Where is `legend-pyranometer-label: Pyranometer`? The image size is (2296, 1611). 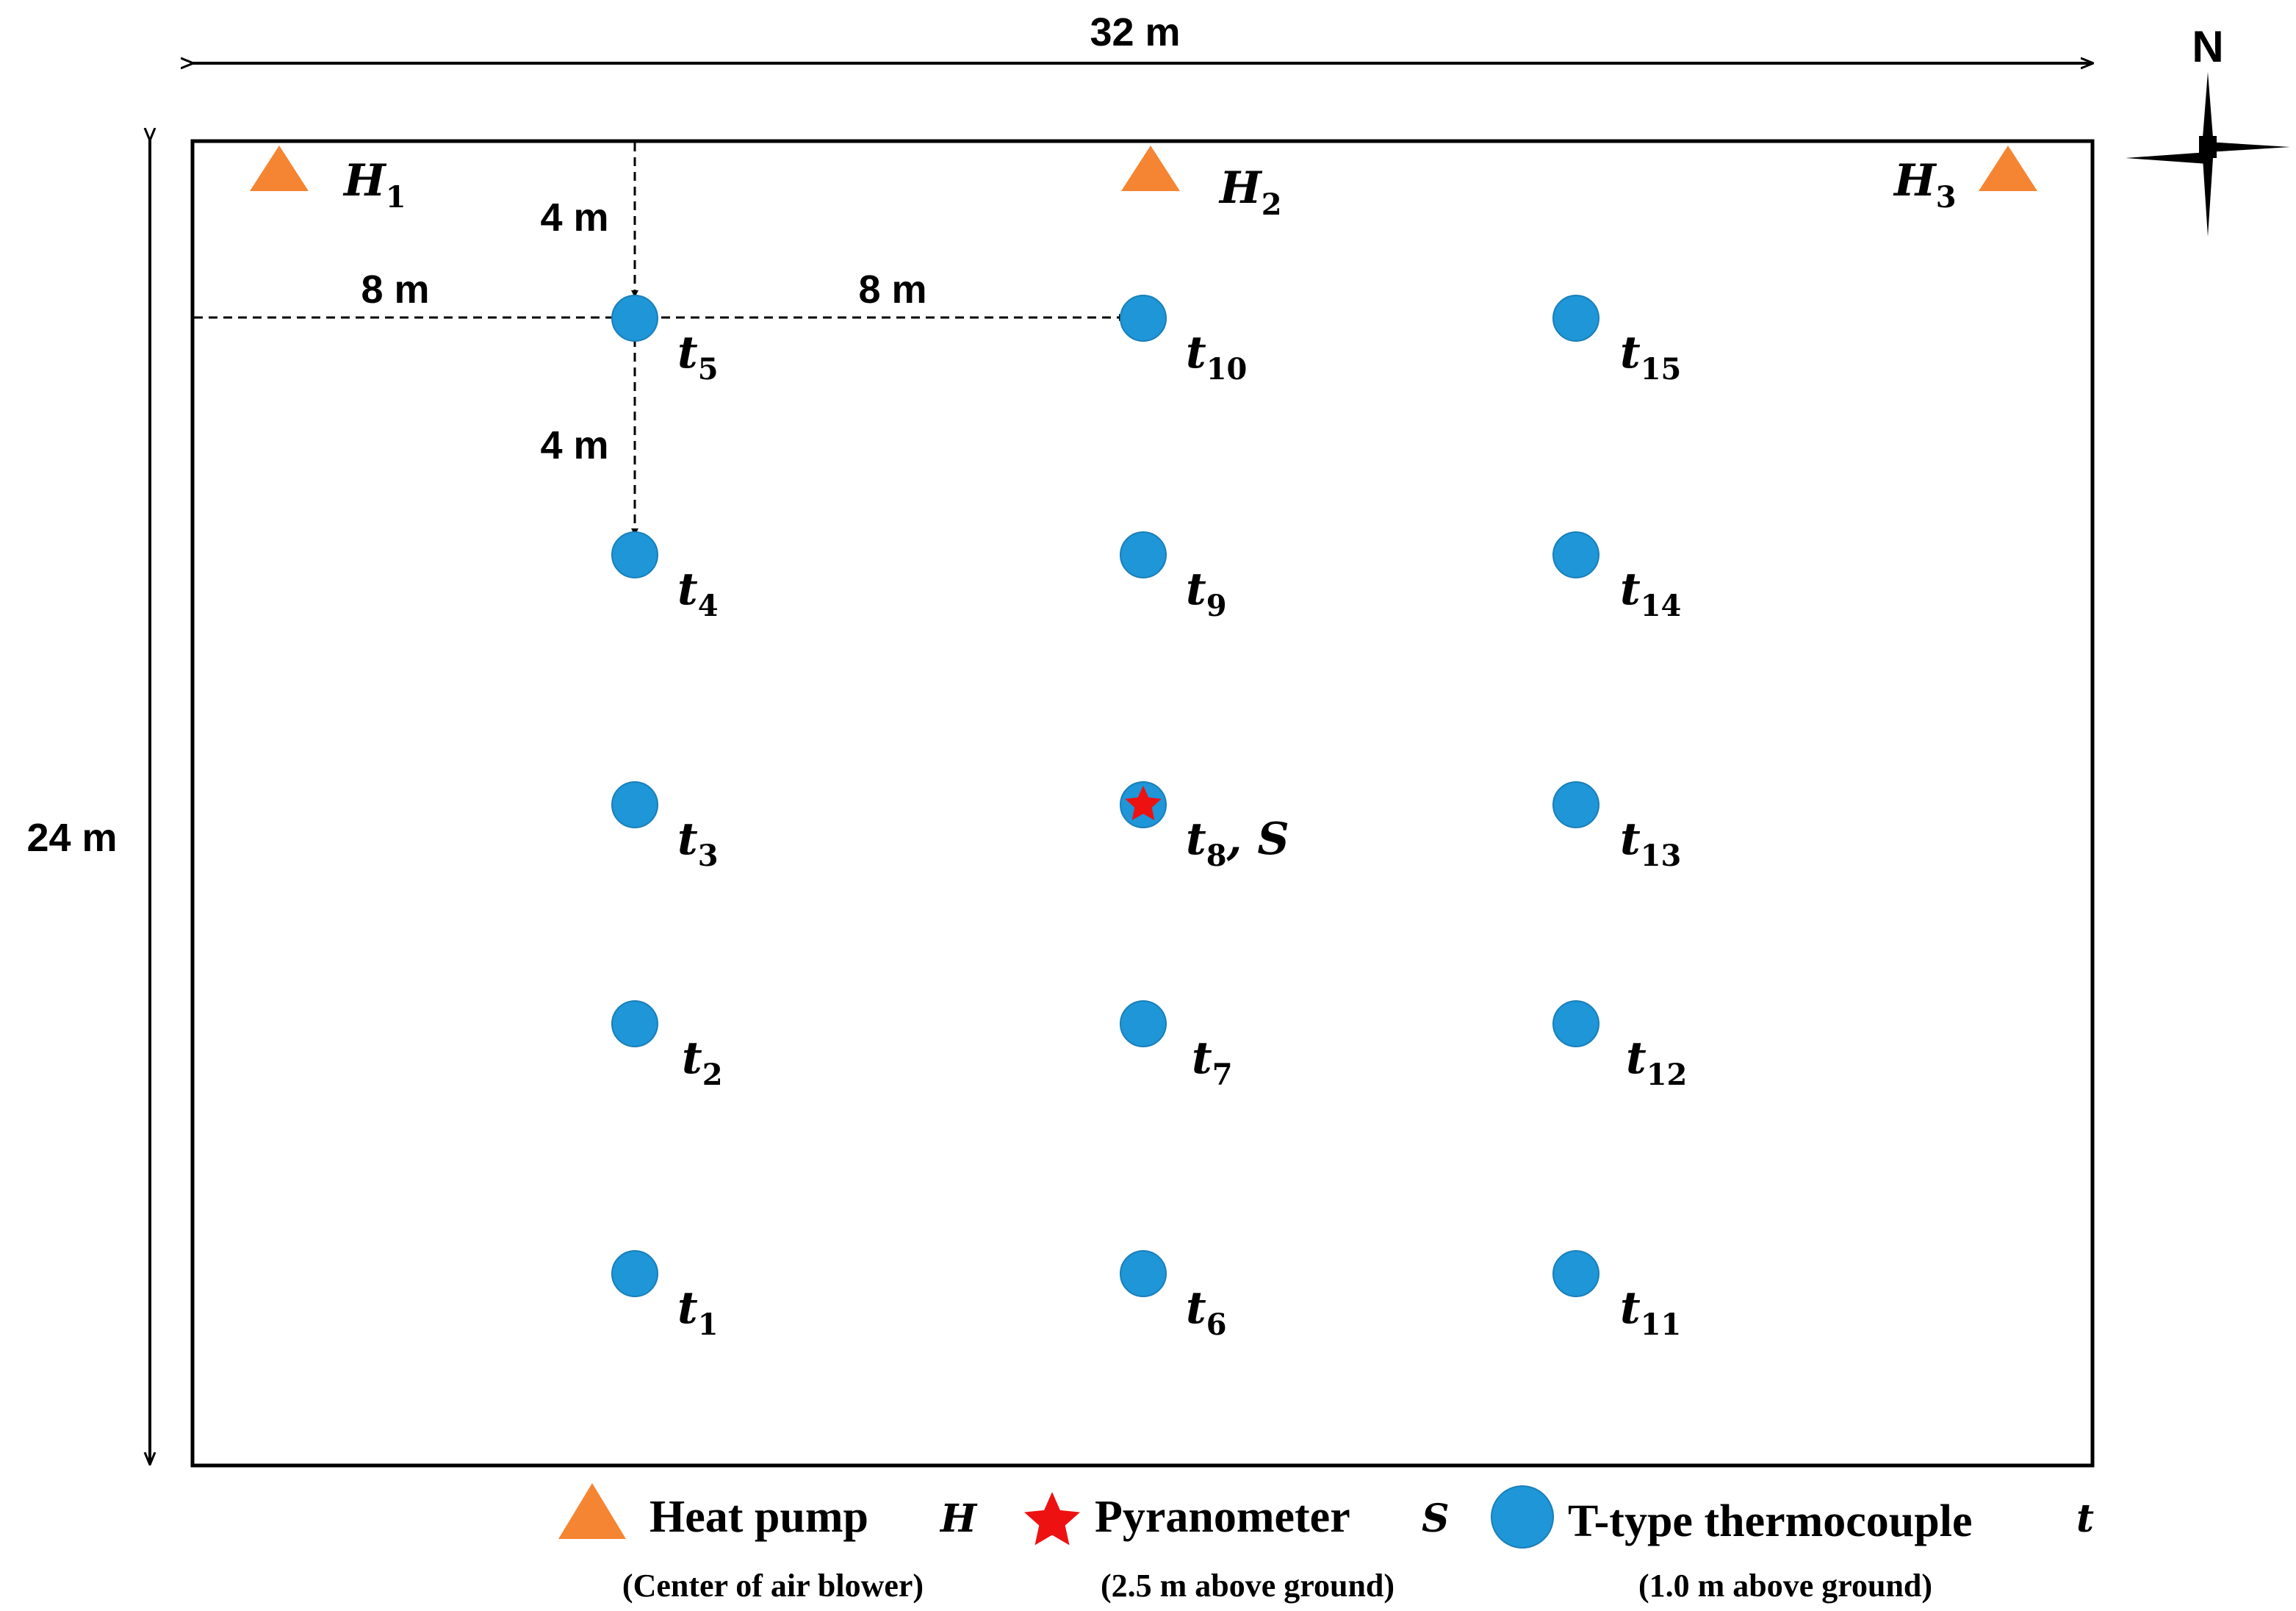
legend-pyranometer-label: Pyranometer is located at coordinates (1222, 1517).